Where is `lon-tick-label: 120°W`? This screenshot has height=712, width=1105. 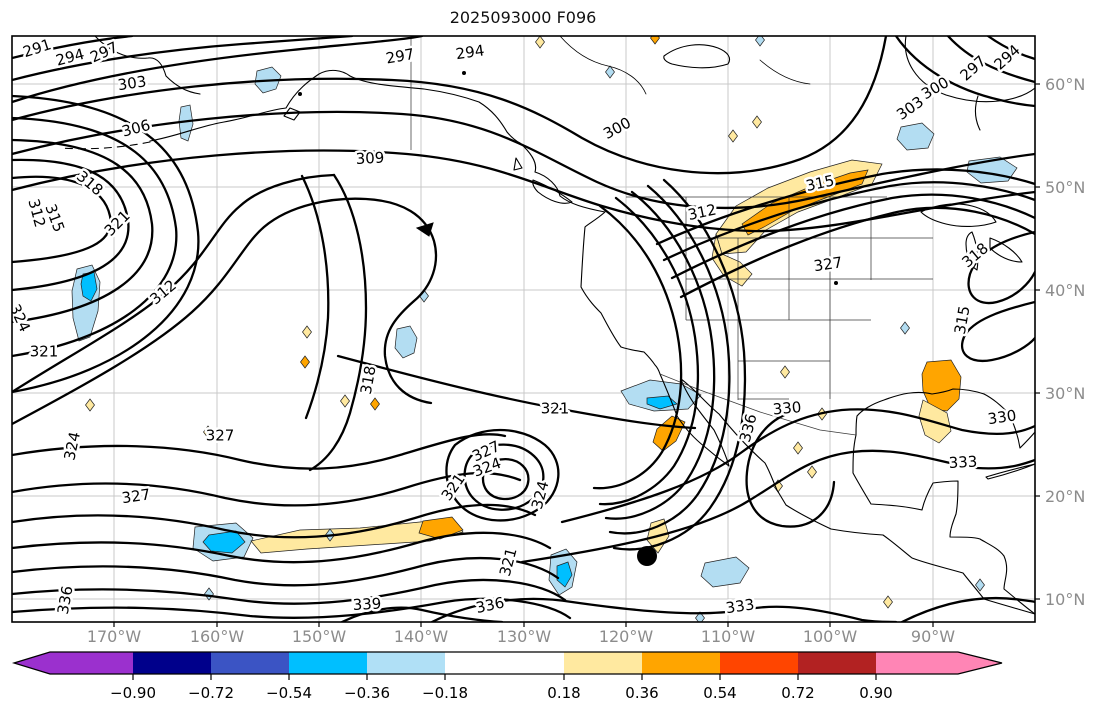 lon-tick-label: 120°W is located at coordinates (626, 636).